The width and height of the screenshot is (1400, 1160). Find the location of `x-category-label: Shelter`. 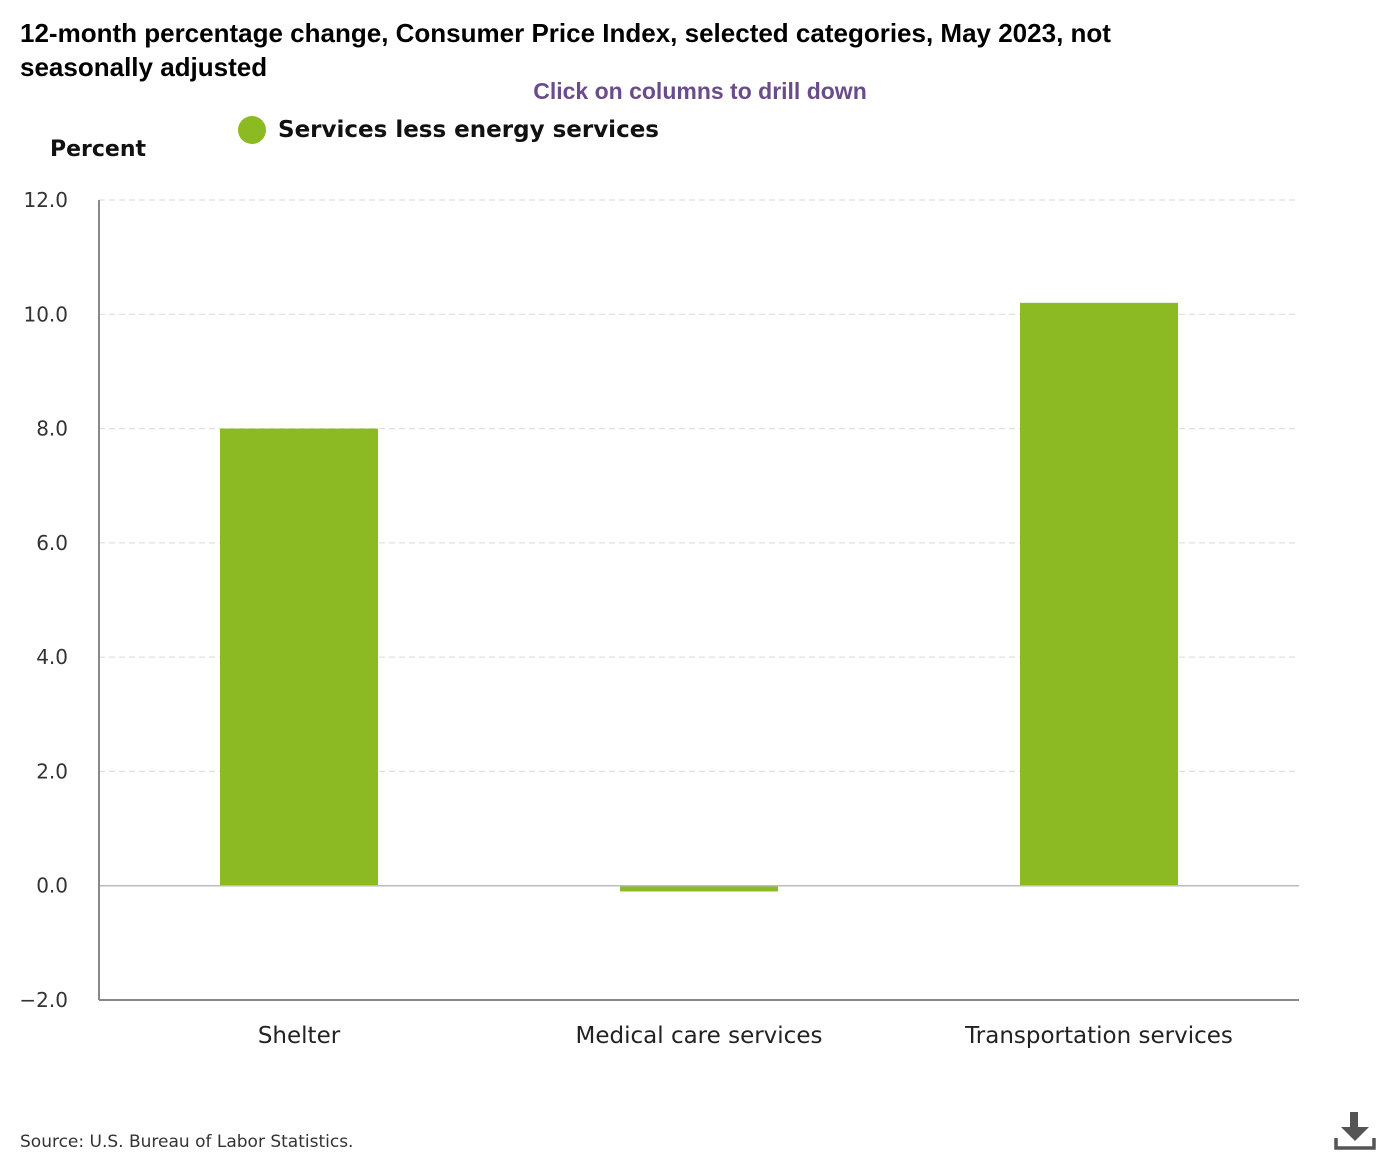

x-category-label: Shelter is located at coordinates (299, 1036).